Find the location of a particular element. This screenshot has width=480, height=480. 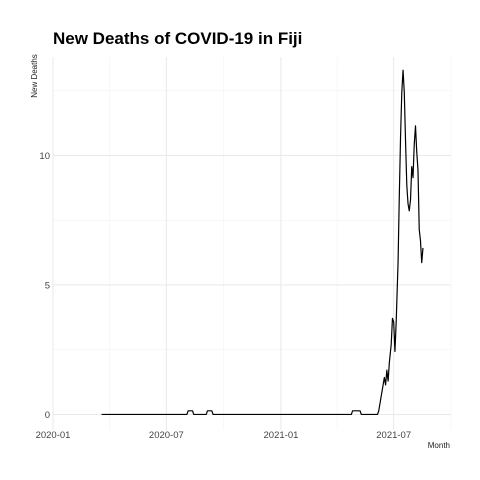

x-axis-label: Month is located at coordinates (439, 445).